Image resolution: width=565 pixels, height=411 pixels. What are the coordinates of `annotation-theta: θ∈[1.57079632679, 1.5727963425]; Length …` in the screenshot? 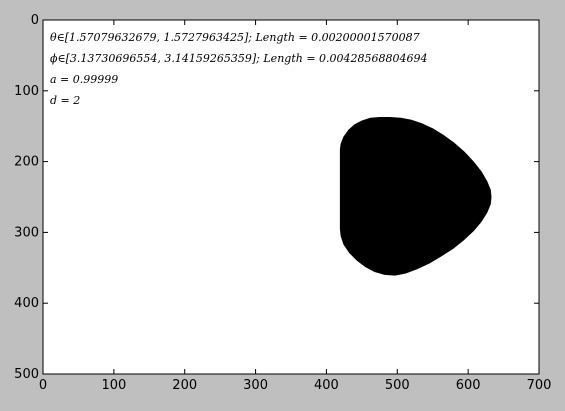 It's located at (235, 37).